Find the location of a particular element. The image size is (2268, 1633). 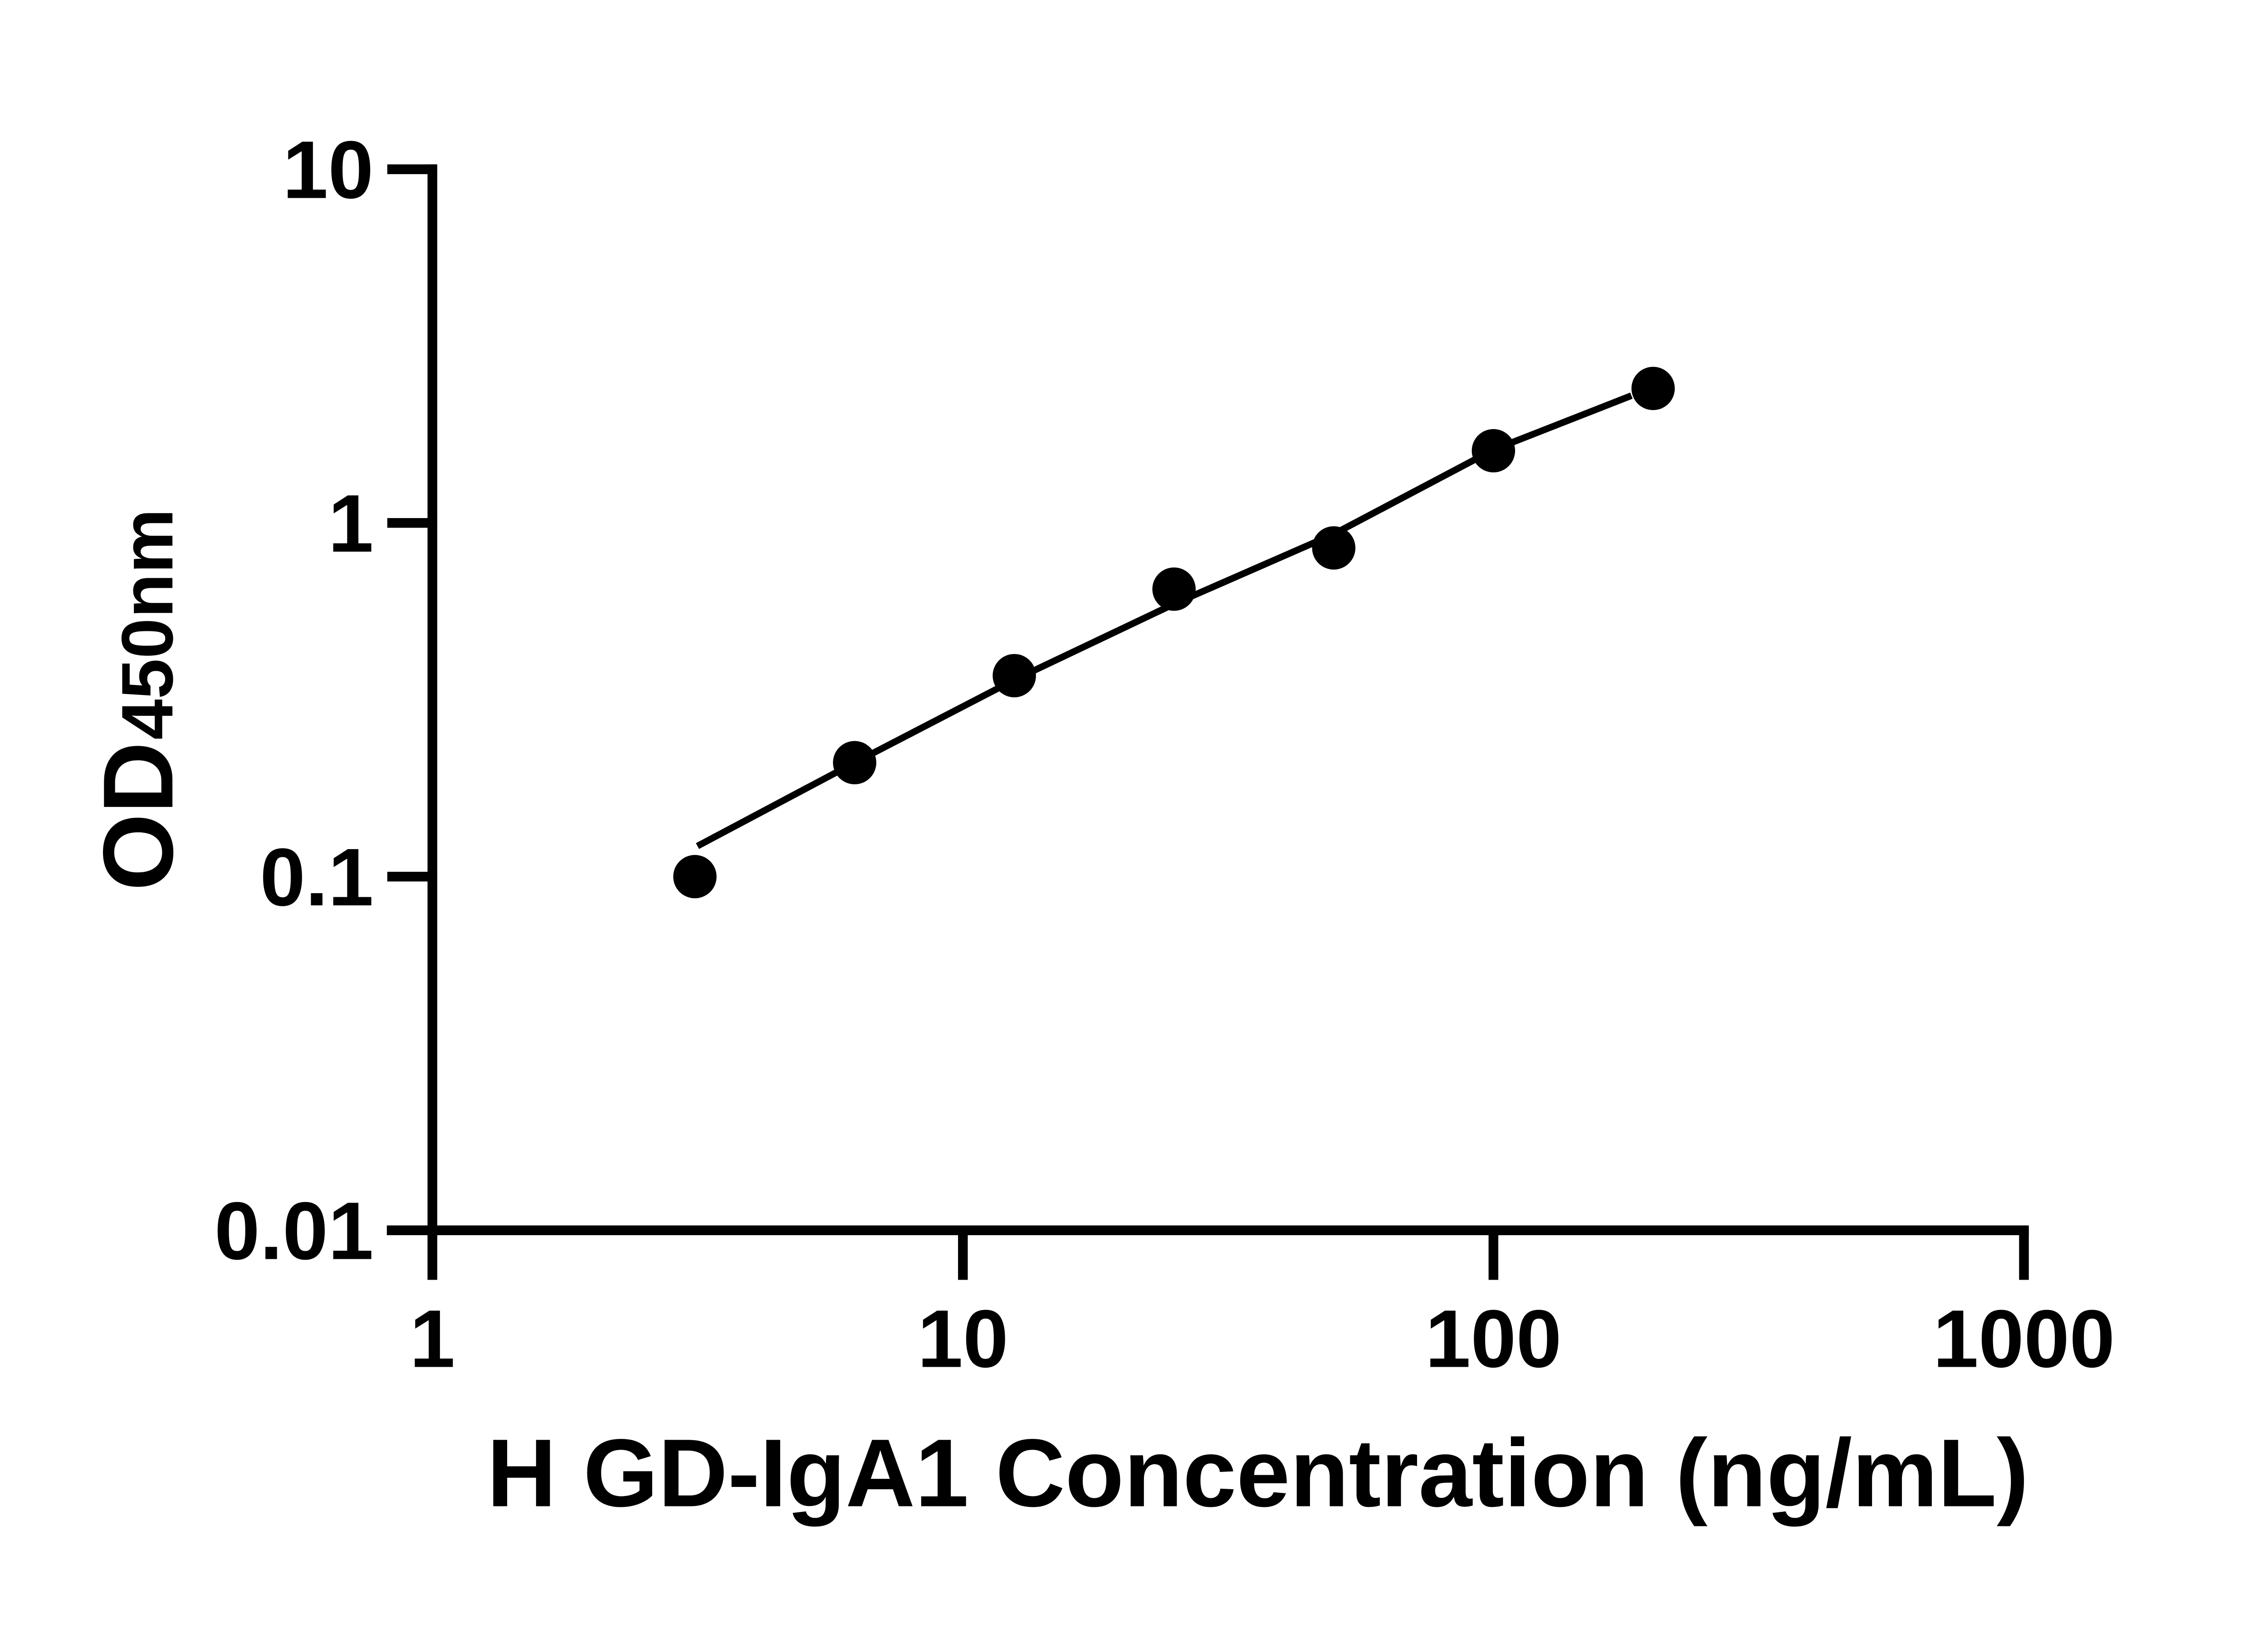

y-tick-label: 10 is located at coordinates (329, 169).